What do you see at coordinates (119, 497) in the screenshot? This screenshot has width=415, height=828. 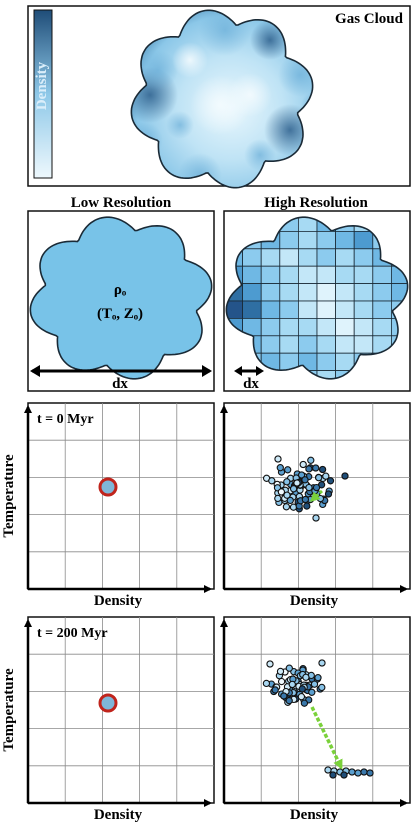 I see `phase-panel-low-res: t = 0 Myr` at bounding box center [119, 497].